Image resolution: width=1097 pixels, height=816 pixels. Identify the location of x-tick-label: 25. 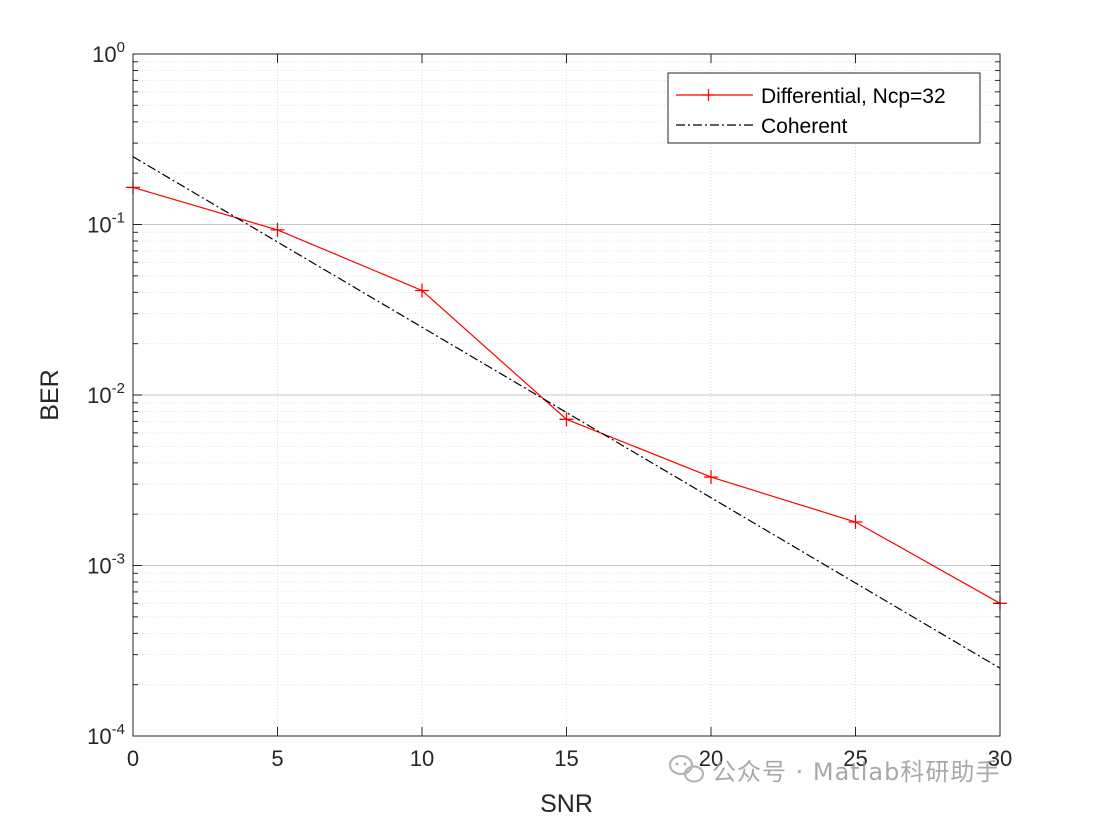
(855, 758).